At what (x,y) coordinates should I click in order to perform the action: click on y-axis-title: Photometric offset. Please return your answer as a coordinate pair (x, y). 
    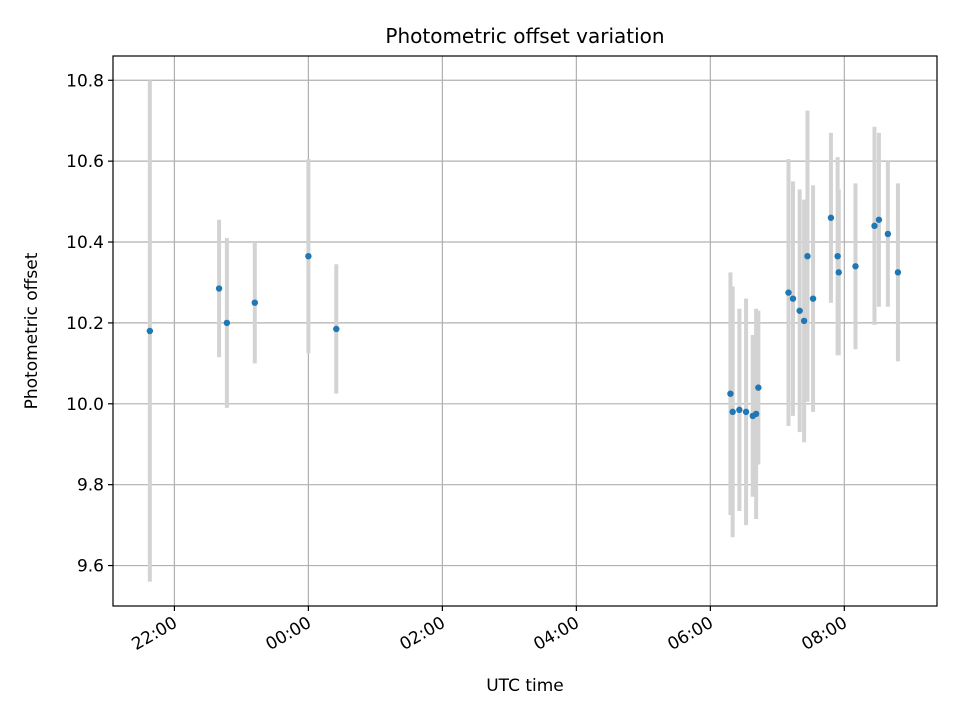
    Looking at the image, I should click on (32, 330).